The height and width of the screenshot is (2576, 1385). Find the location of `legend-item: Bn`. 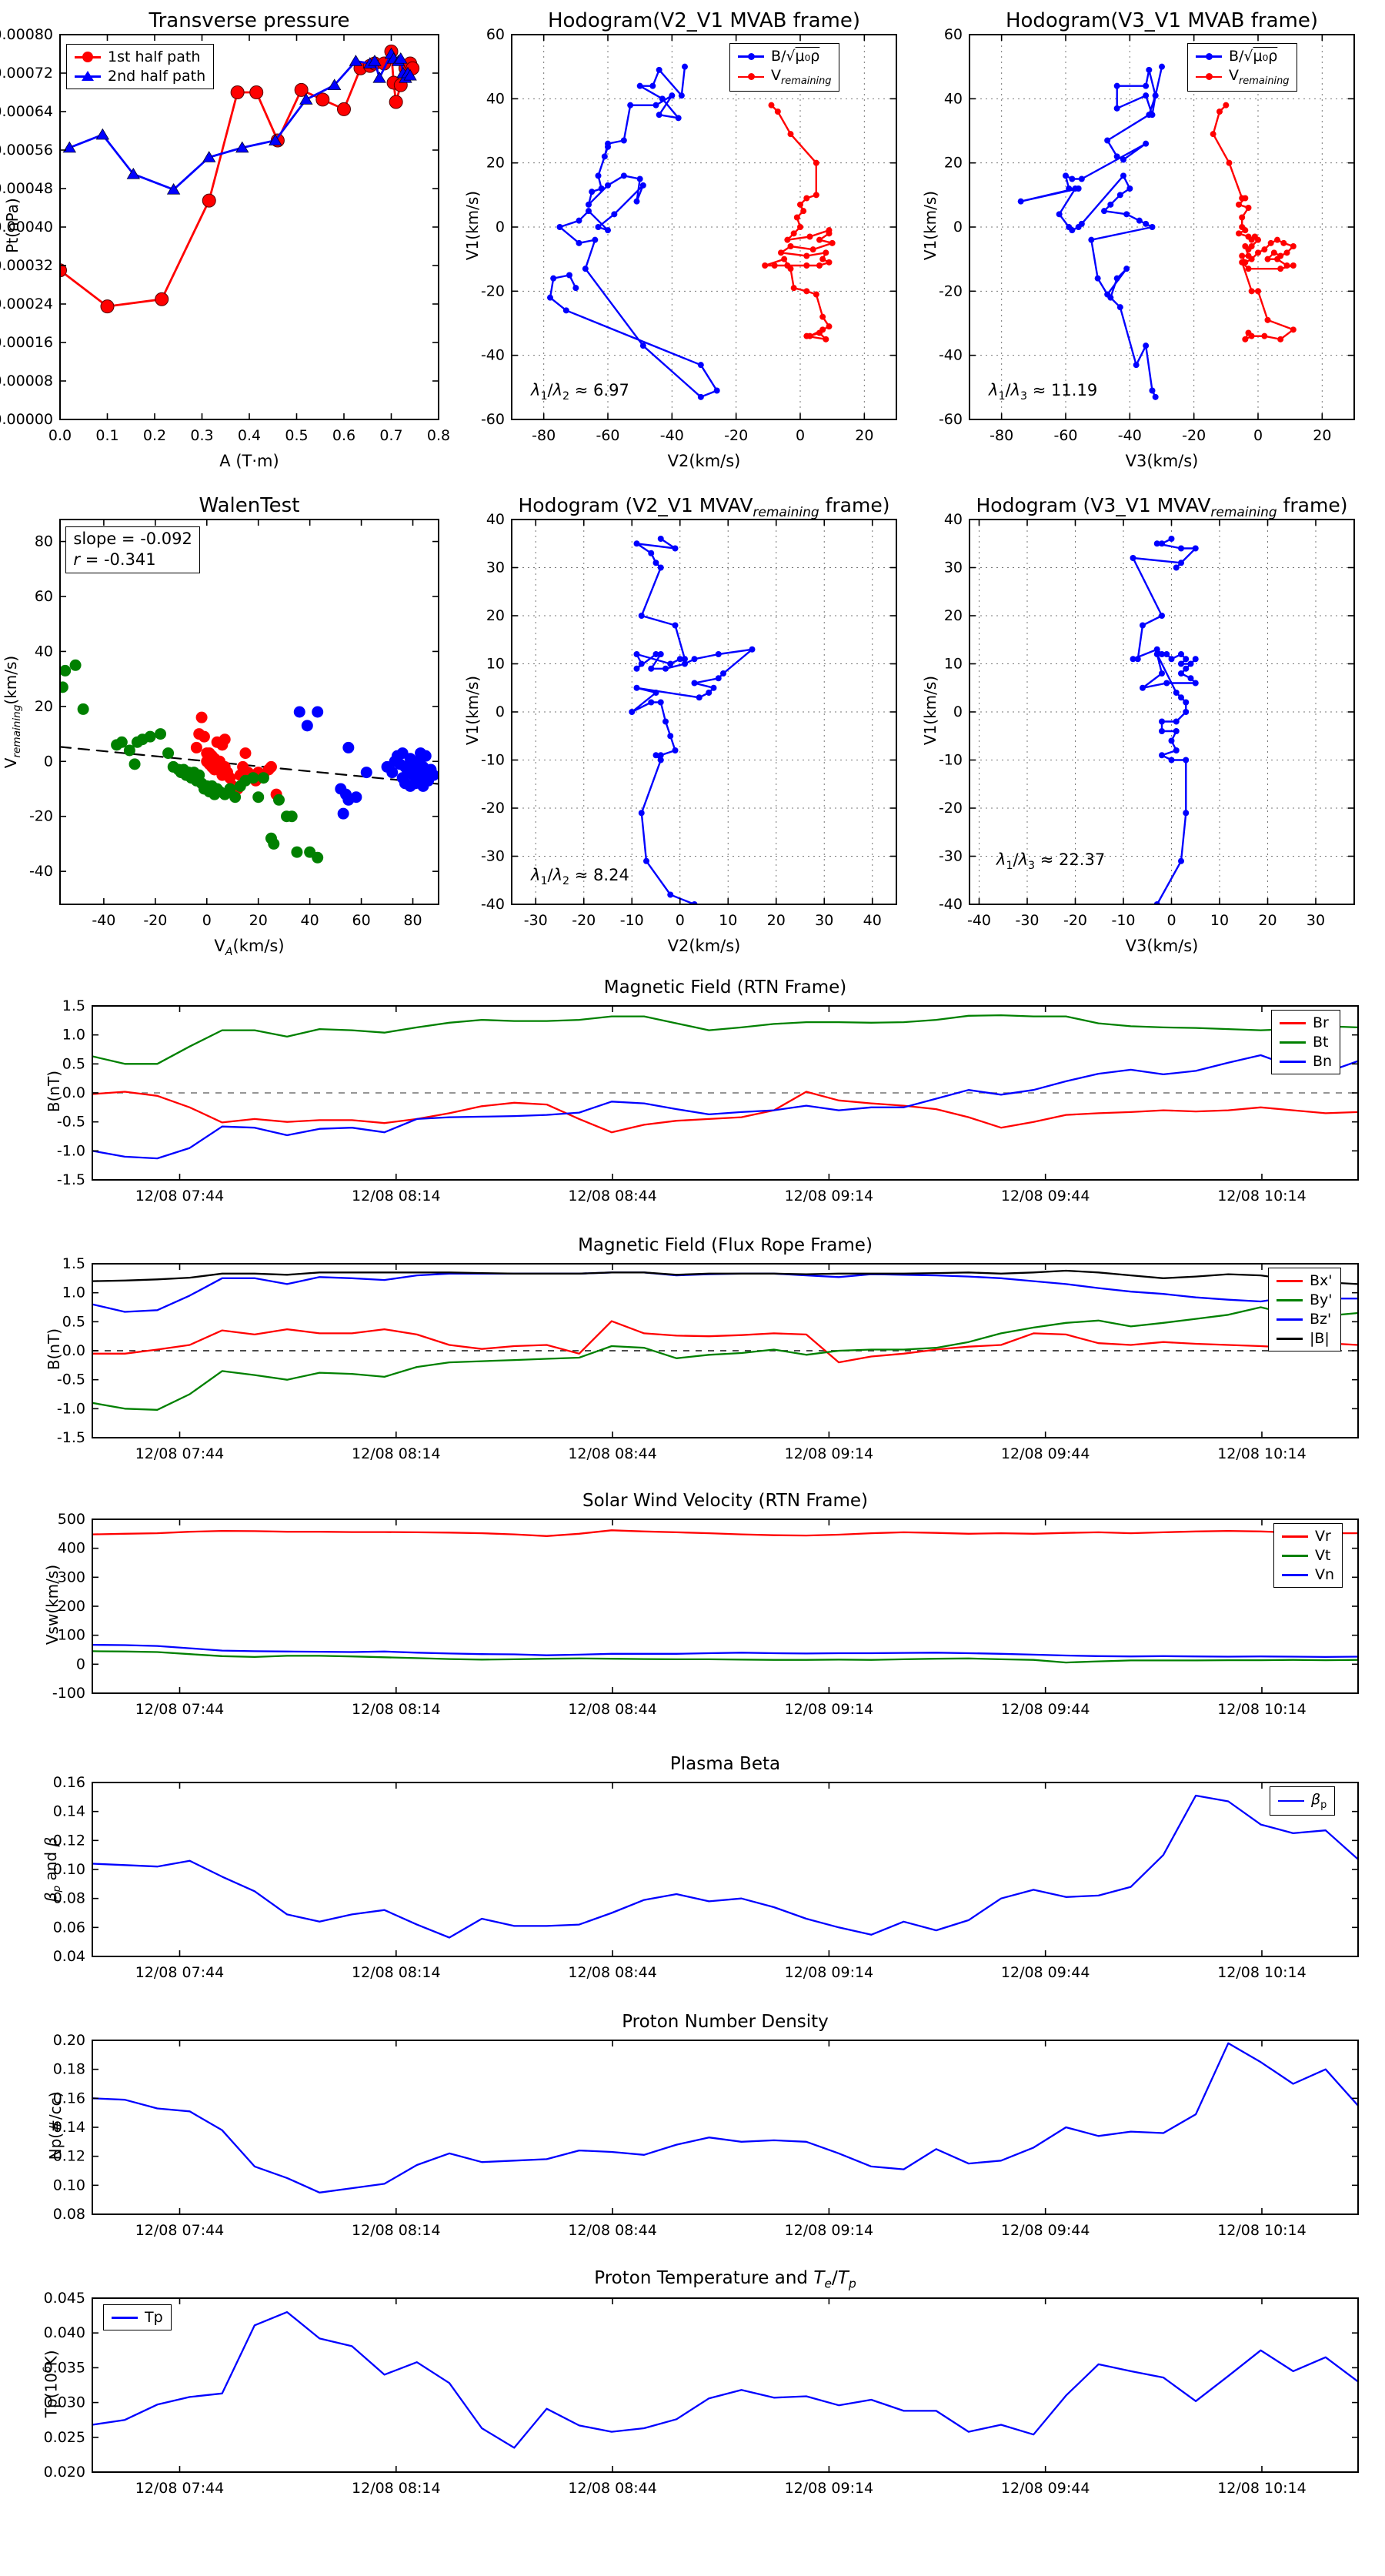

legend-item: Bn is located at coordinates (1306, 1061).